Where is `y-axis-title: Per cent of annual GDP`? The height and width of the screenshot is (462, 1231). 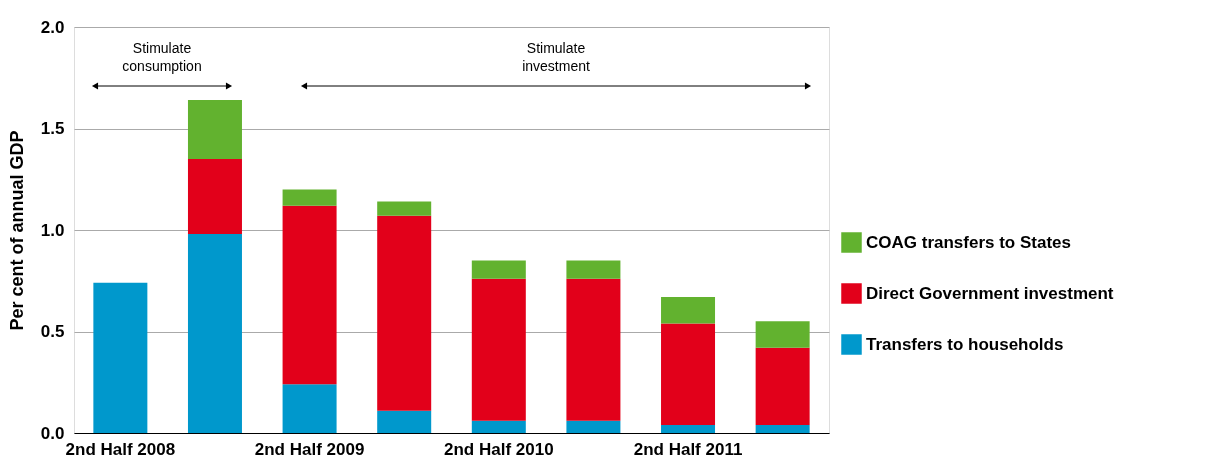 y-axis-title: Per cent of annual GDP is located at coordinates (16, 230).